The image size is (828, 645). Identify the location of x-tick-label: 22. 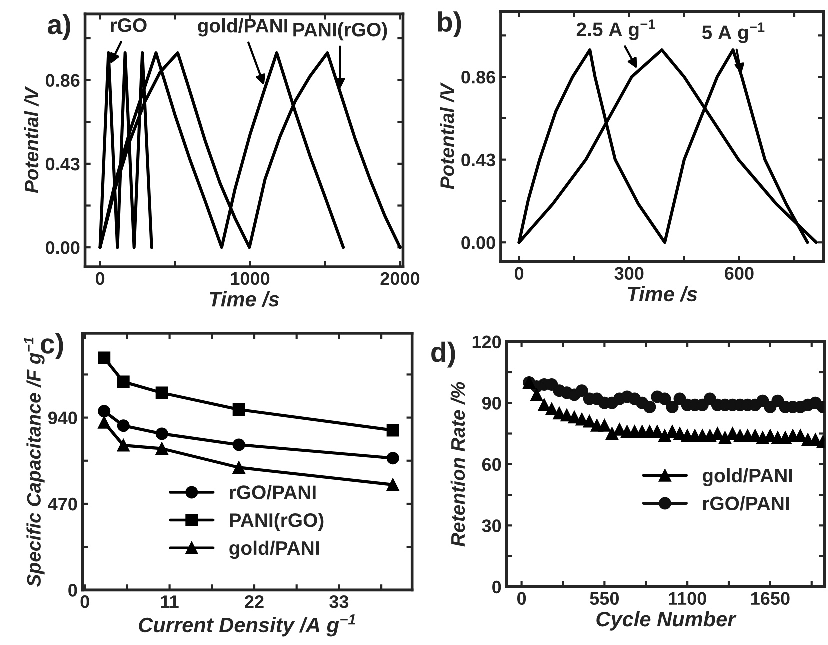
(254, 602).